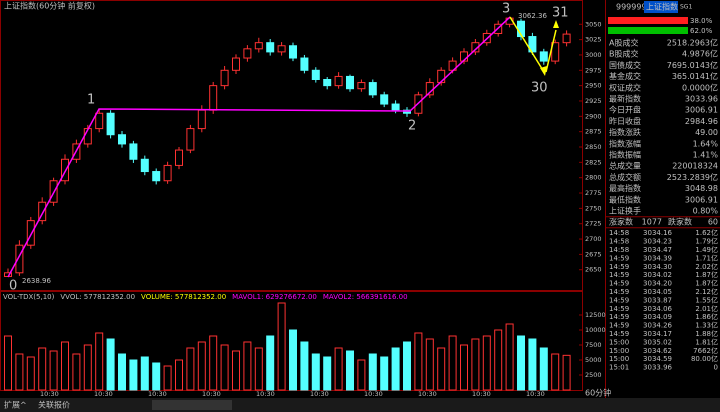 This screenshot has width=720, height=412. What do you see at coordinates (695, 166) in the screenshot?
I see `row-value: 220018324` at bounding box center [695, 166].